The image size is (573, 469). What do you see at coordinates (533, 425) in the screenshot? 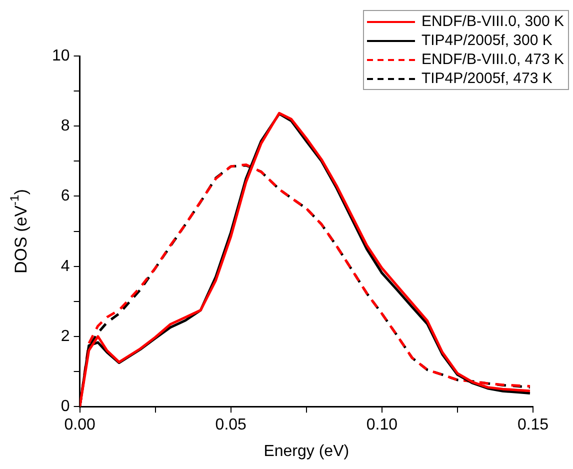
I see `x-tick-label: 0.15` at bounding box center [533, 425].